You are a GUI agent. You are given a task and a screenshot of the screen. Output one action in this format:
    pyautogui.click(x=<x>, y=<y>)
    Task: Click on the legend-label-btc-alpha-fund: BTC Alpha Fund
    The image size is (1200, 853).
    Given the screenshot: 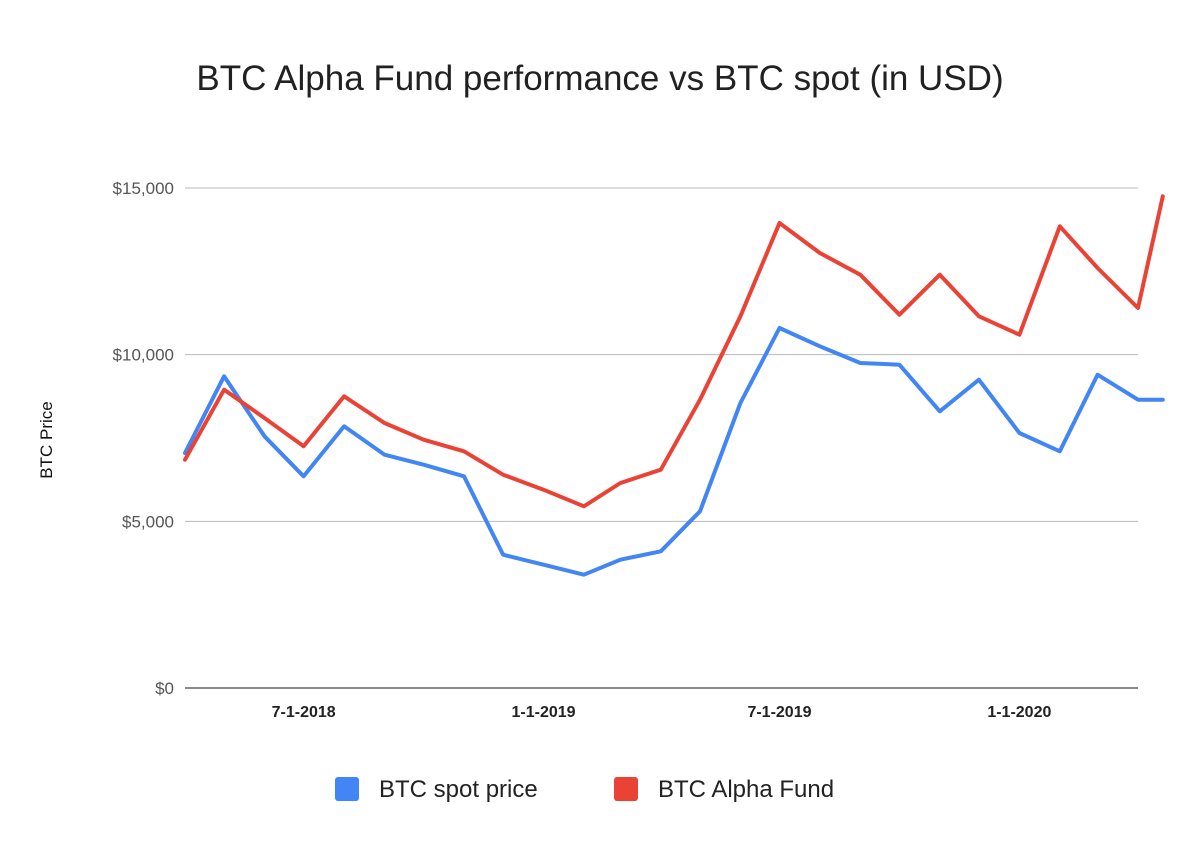 What is the action you would take?
    pyautogui.click(x=746, y=789)
    